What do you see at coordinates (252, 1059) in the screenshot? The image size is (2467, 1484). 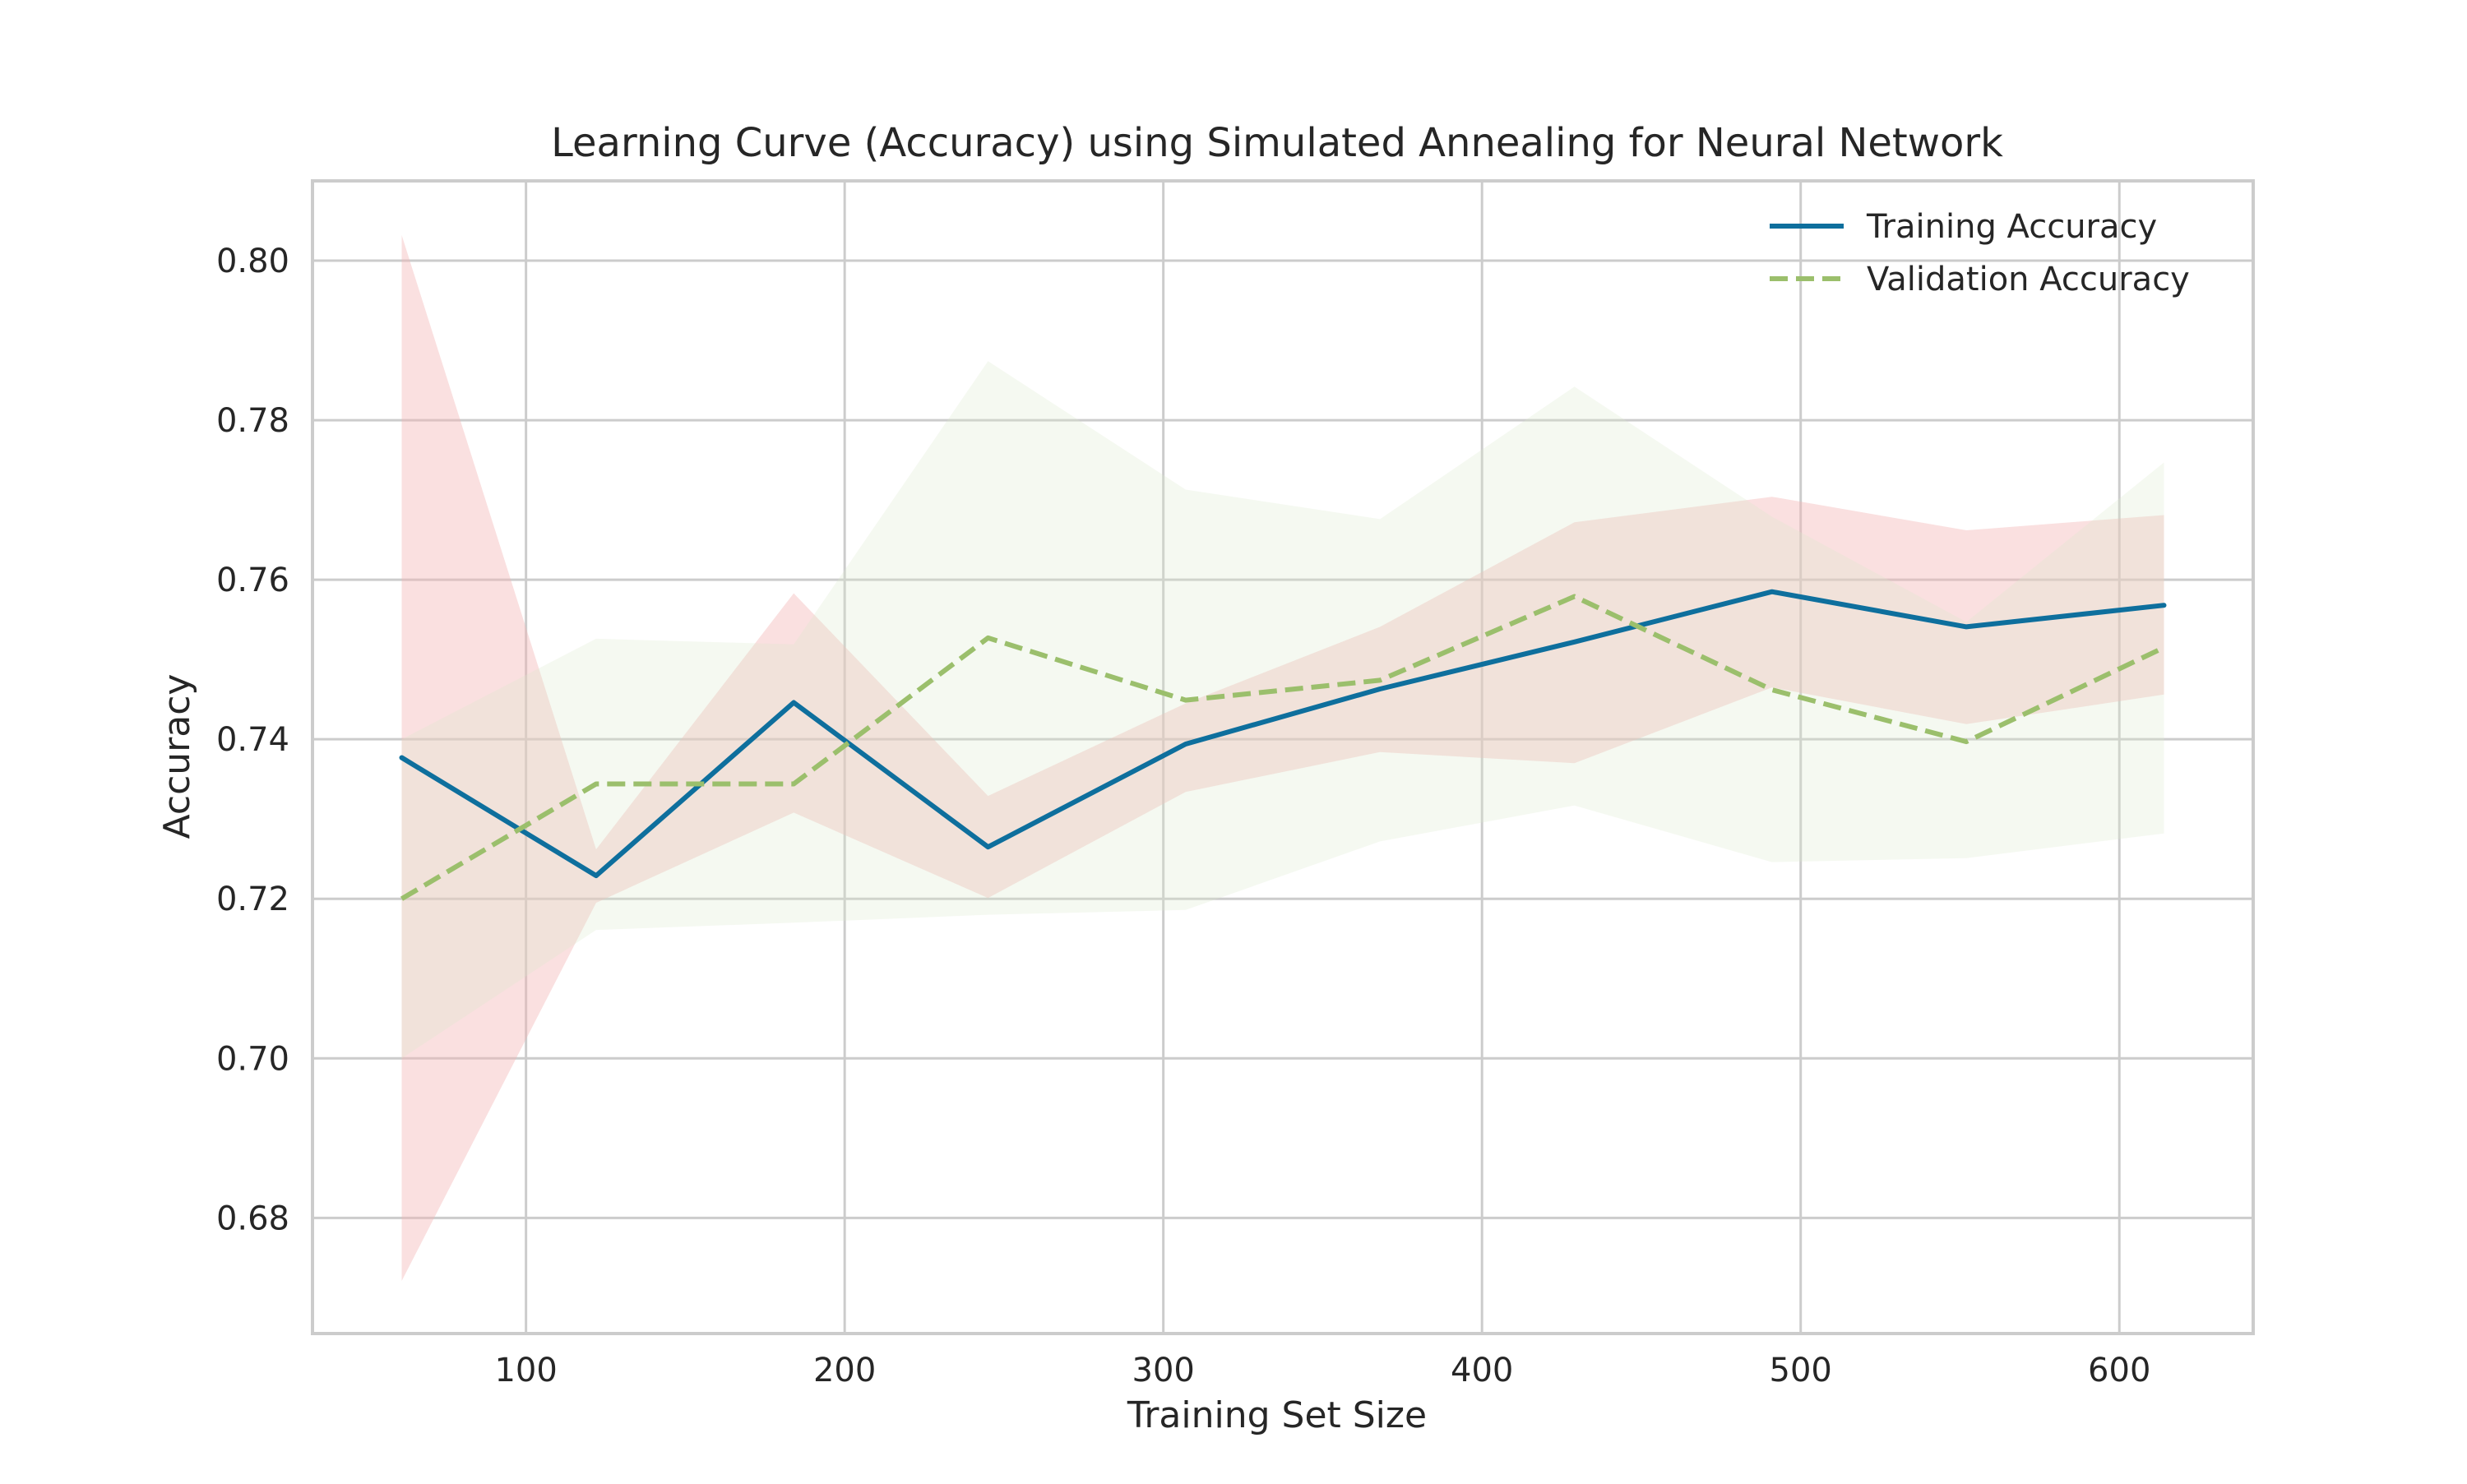 I see `y-tick-label: 0.70` at bounding box center [252, 1059].